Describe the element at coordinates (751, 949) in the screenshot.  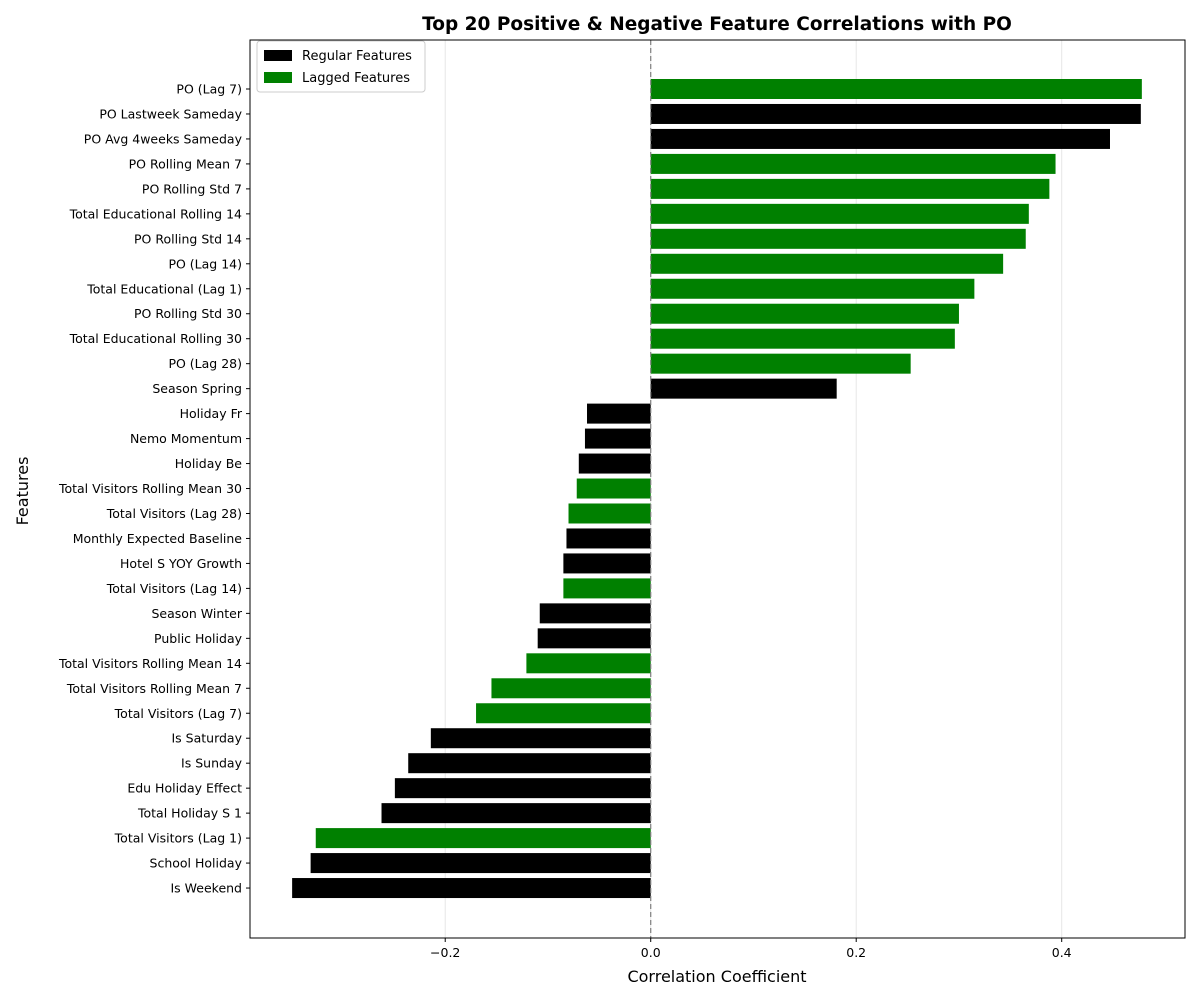
I see `x-axis-ticks: −0.2 0.0 0.2 0.4` at that location.